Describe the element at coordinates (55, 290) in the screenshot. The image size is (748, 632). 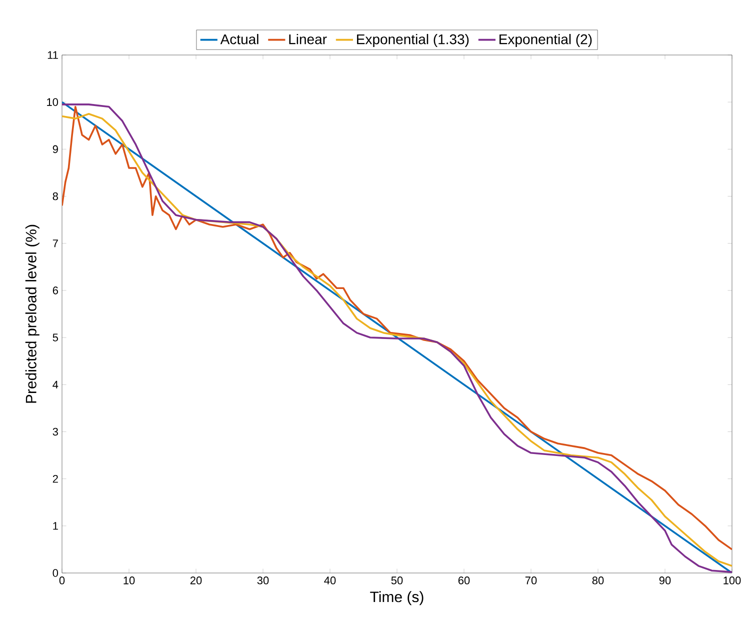
I see `y-tick-label: 6` at that location.